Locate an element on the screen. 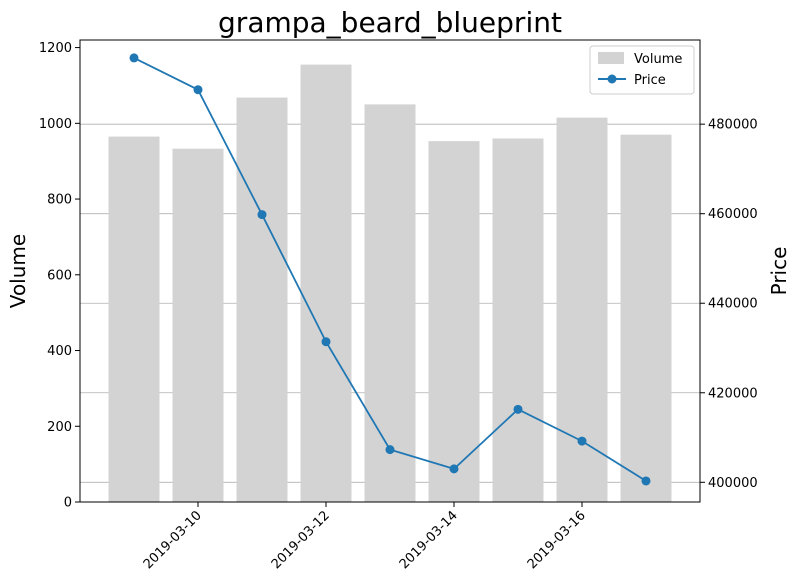 The image size is (798, 588). legend: Volume Price is located at coordinates (642, 70).